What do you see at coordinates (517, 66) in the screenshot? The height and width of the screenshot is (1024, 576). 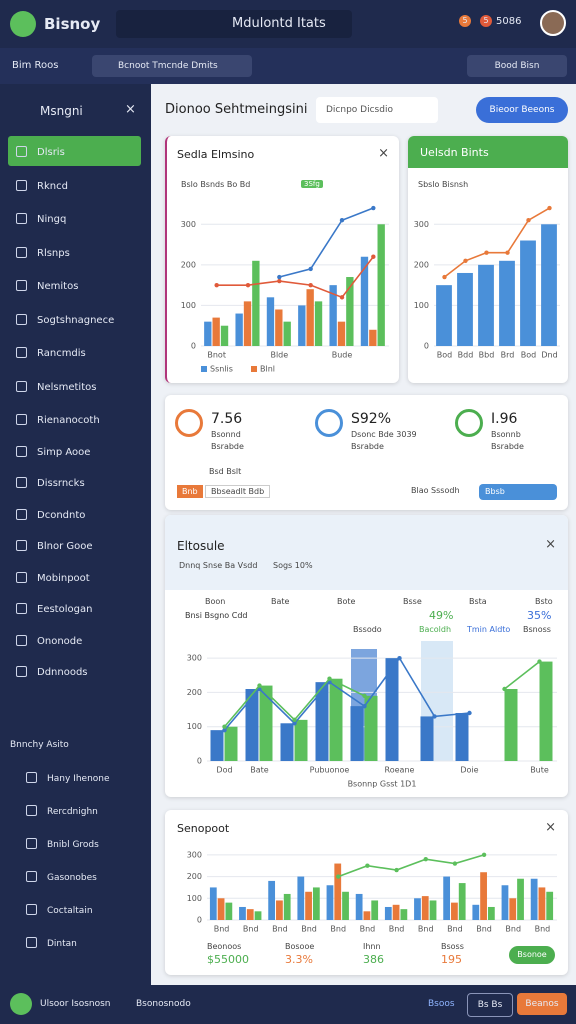 I see `toolbar-button: Bood Bisn` at bounding box center [517, 66].